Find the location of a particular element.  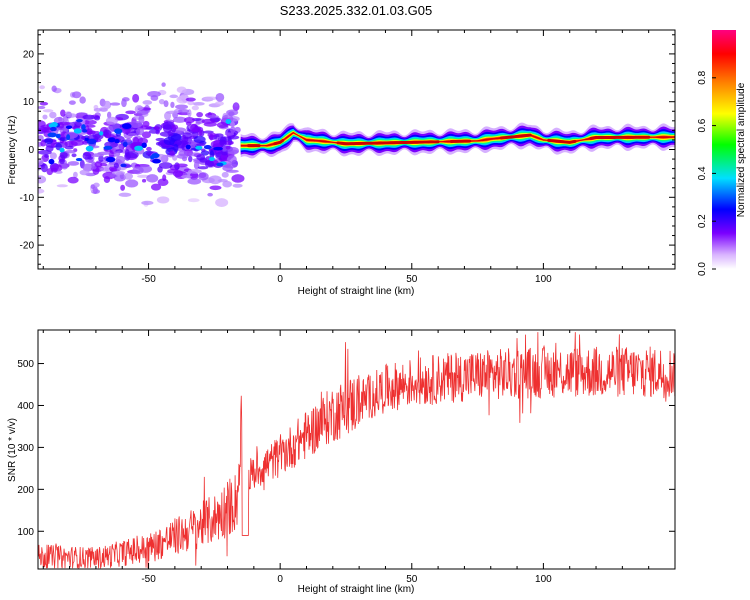

colorbar-tick-label: 0.6 is located at coordinates (702, 125).